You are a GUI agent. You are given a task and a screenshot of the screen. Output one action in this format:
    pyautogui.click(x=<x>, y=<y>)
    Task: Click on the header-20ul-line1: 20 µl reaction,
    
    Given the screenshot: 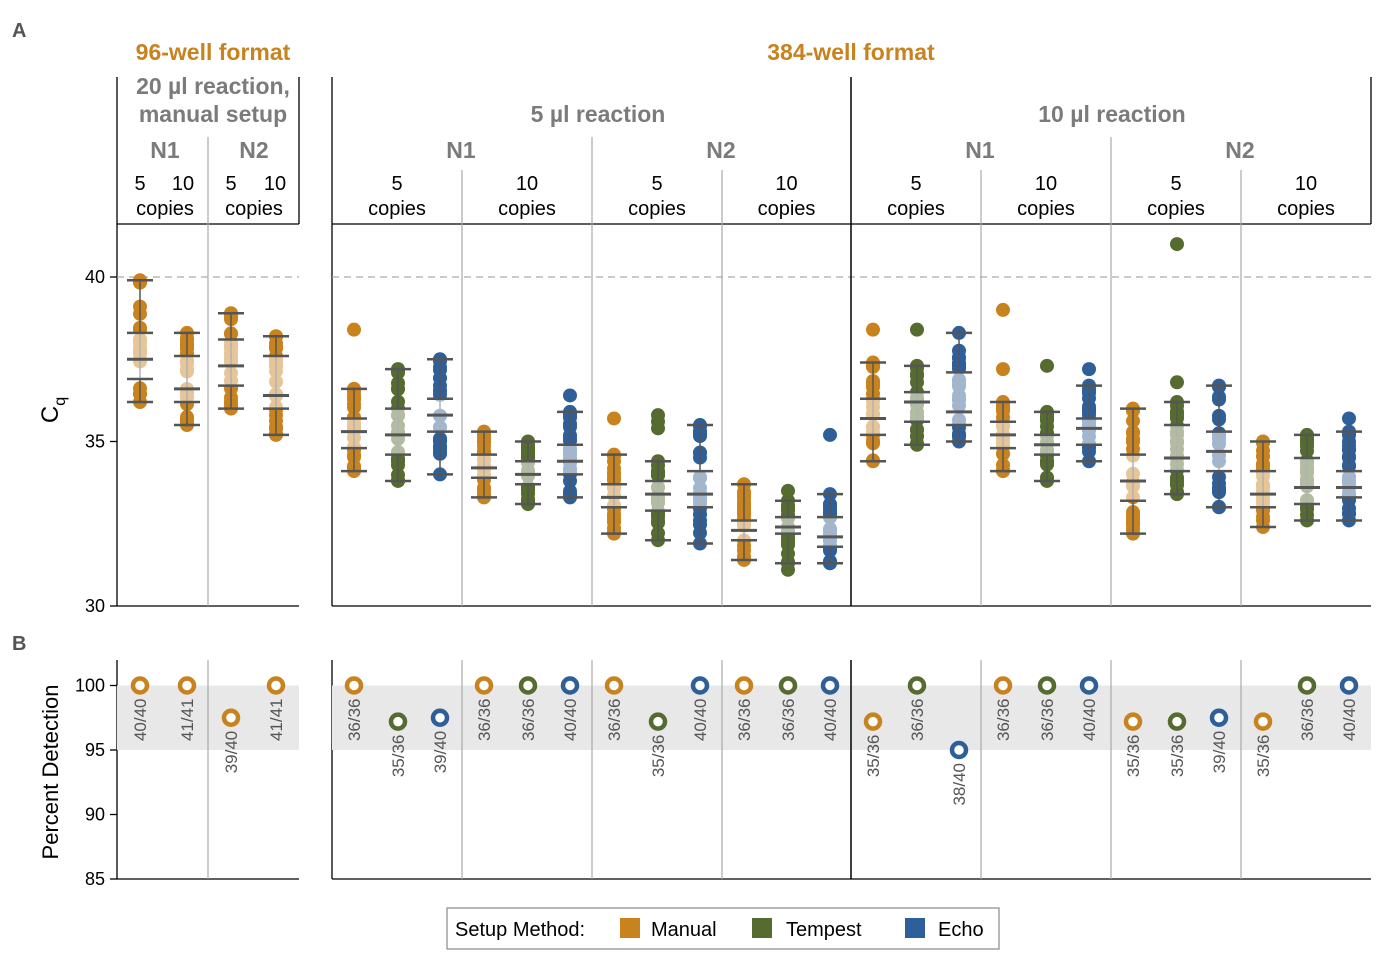 What is the action you would take?
    pyautogui.click(x=213, y=86)
    